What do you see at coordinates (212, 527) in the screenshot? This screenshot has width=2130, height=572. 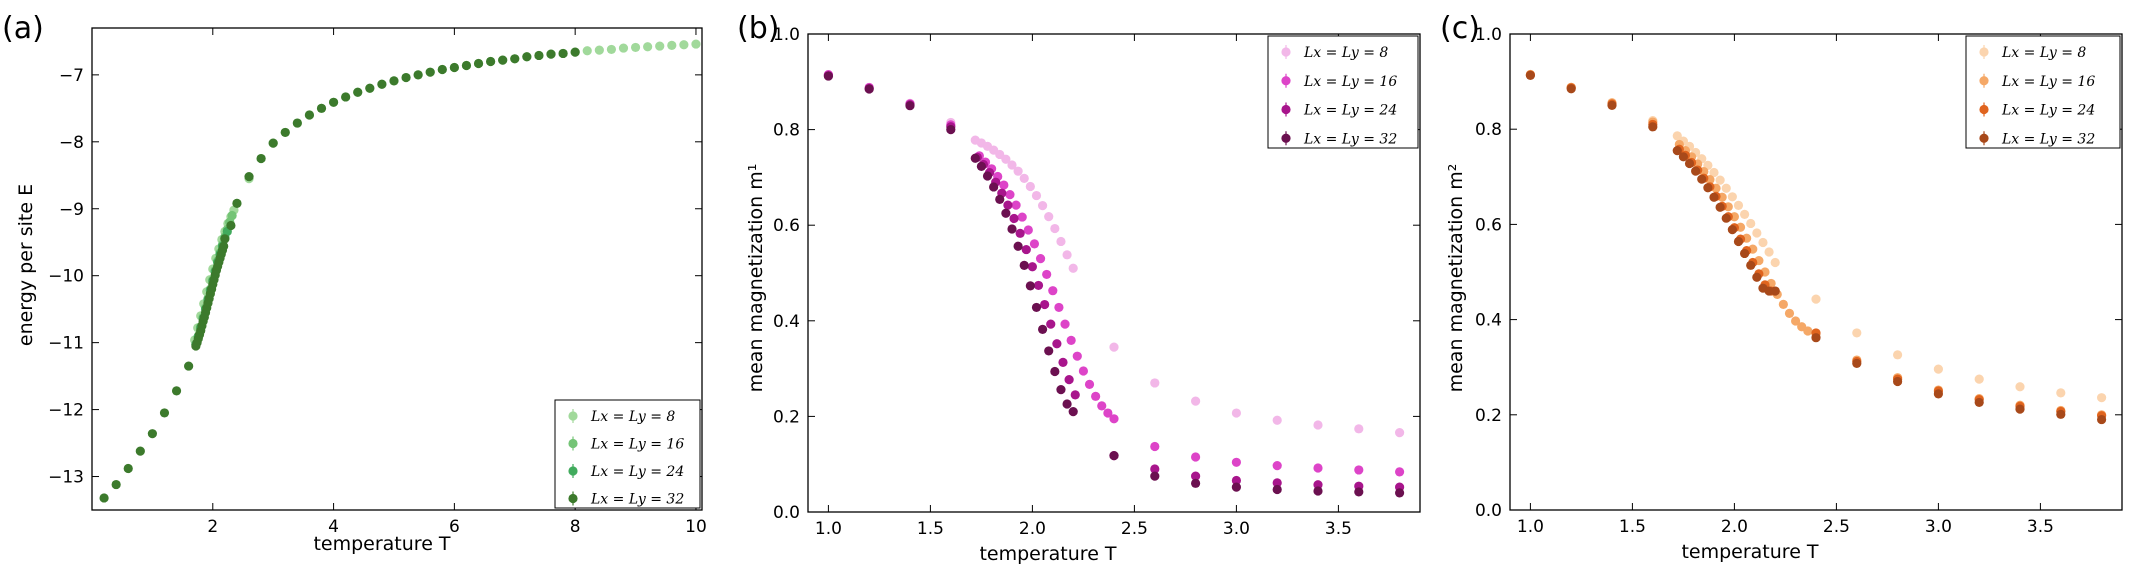 I see `xtick-label: 2` at bounding box center [212, 527].